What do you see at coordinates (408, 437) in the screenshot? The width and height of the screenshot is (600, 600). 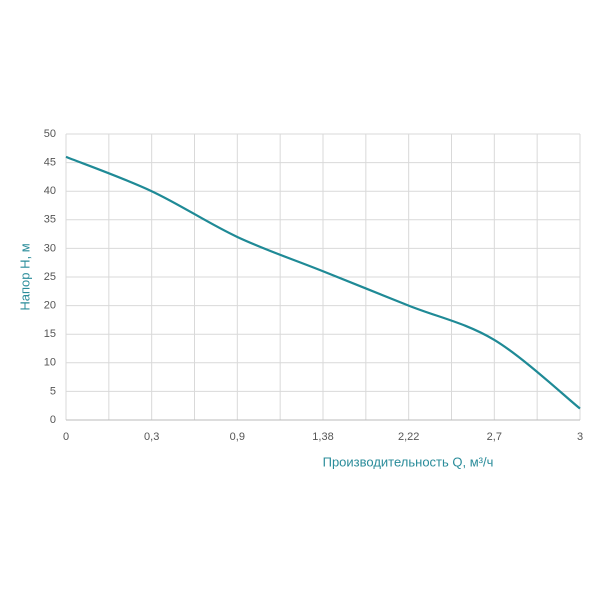 I see `x-tick-label: 2,22` at bounding box center [408, 437].